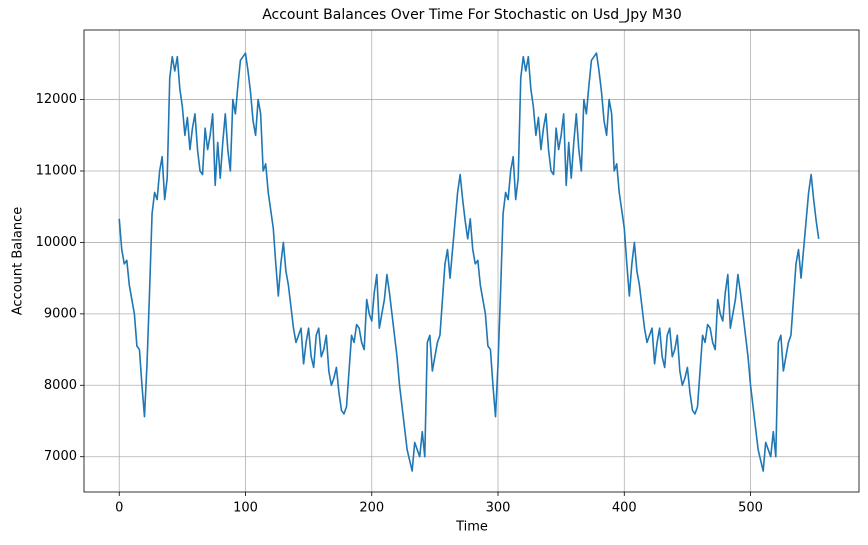 The width and height of the screenshot is (868, 545). What do you see at coordinates (56, 242) in the screenshot?
I see `y-tick-label: 10000` at bounding box center [56, 242].